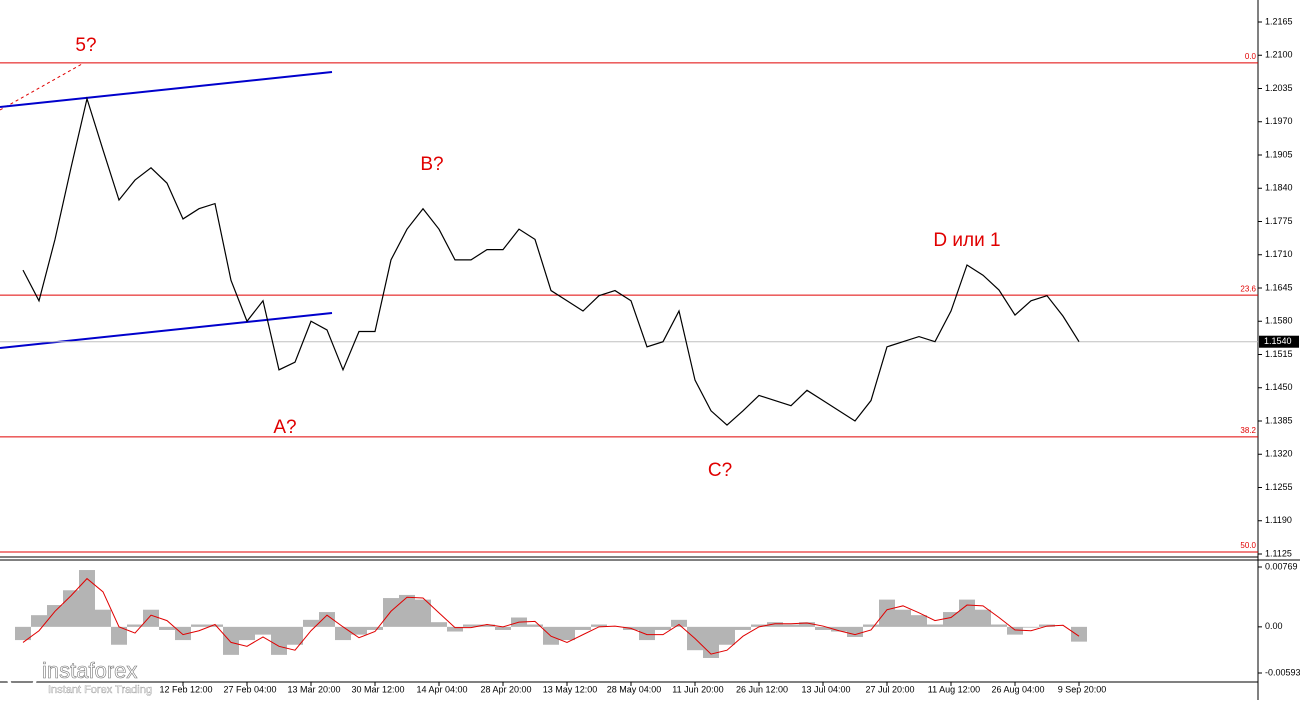 This screenshot has height=705, width=1300. What do you see at coordinates (551, 616) in the screenshot?
I see `signal-line` at bounding box center [551, 616].